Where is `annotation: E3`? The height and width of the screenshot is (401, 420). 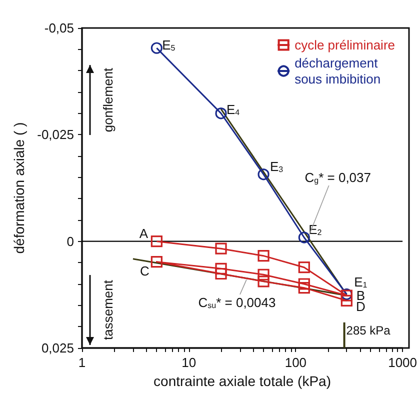
annotation: E3 is located at coordinates (277, 166).